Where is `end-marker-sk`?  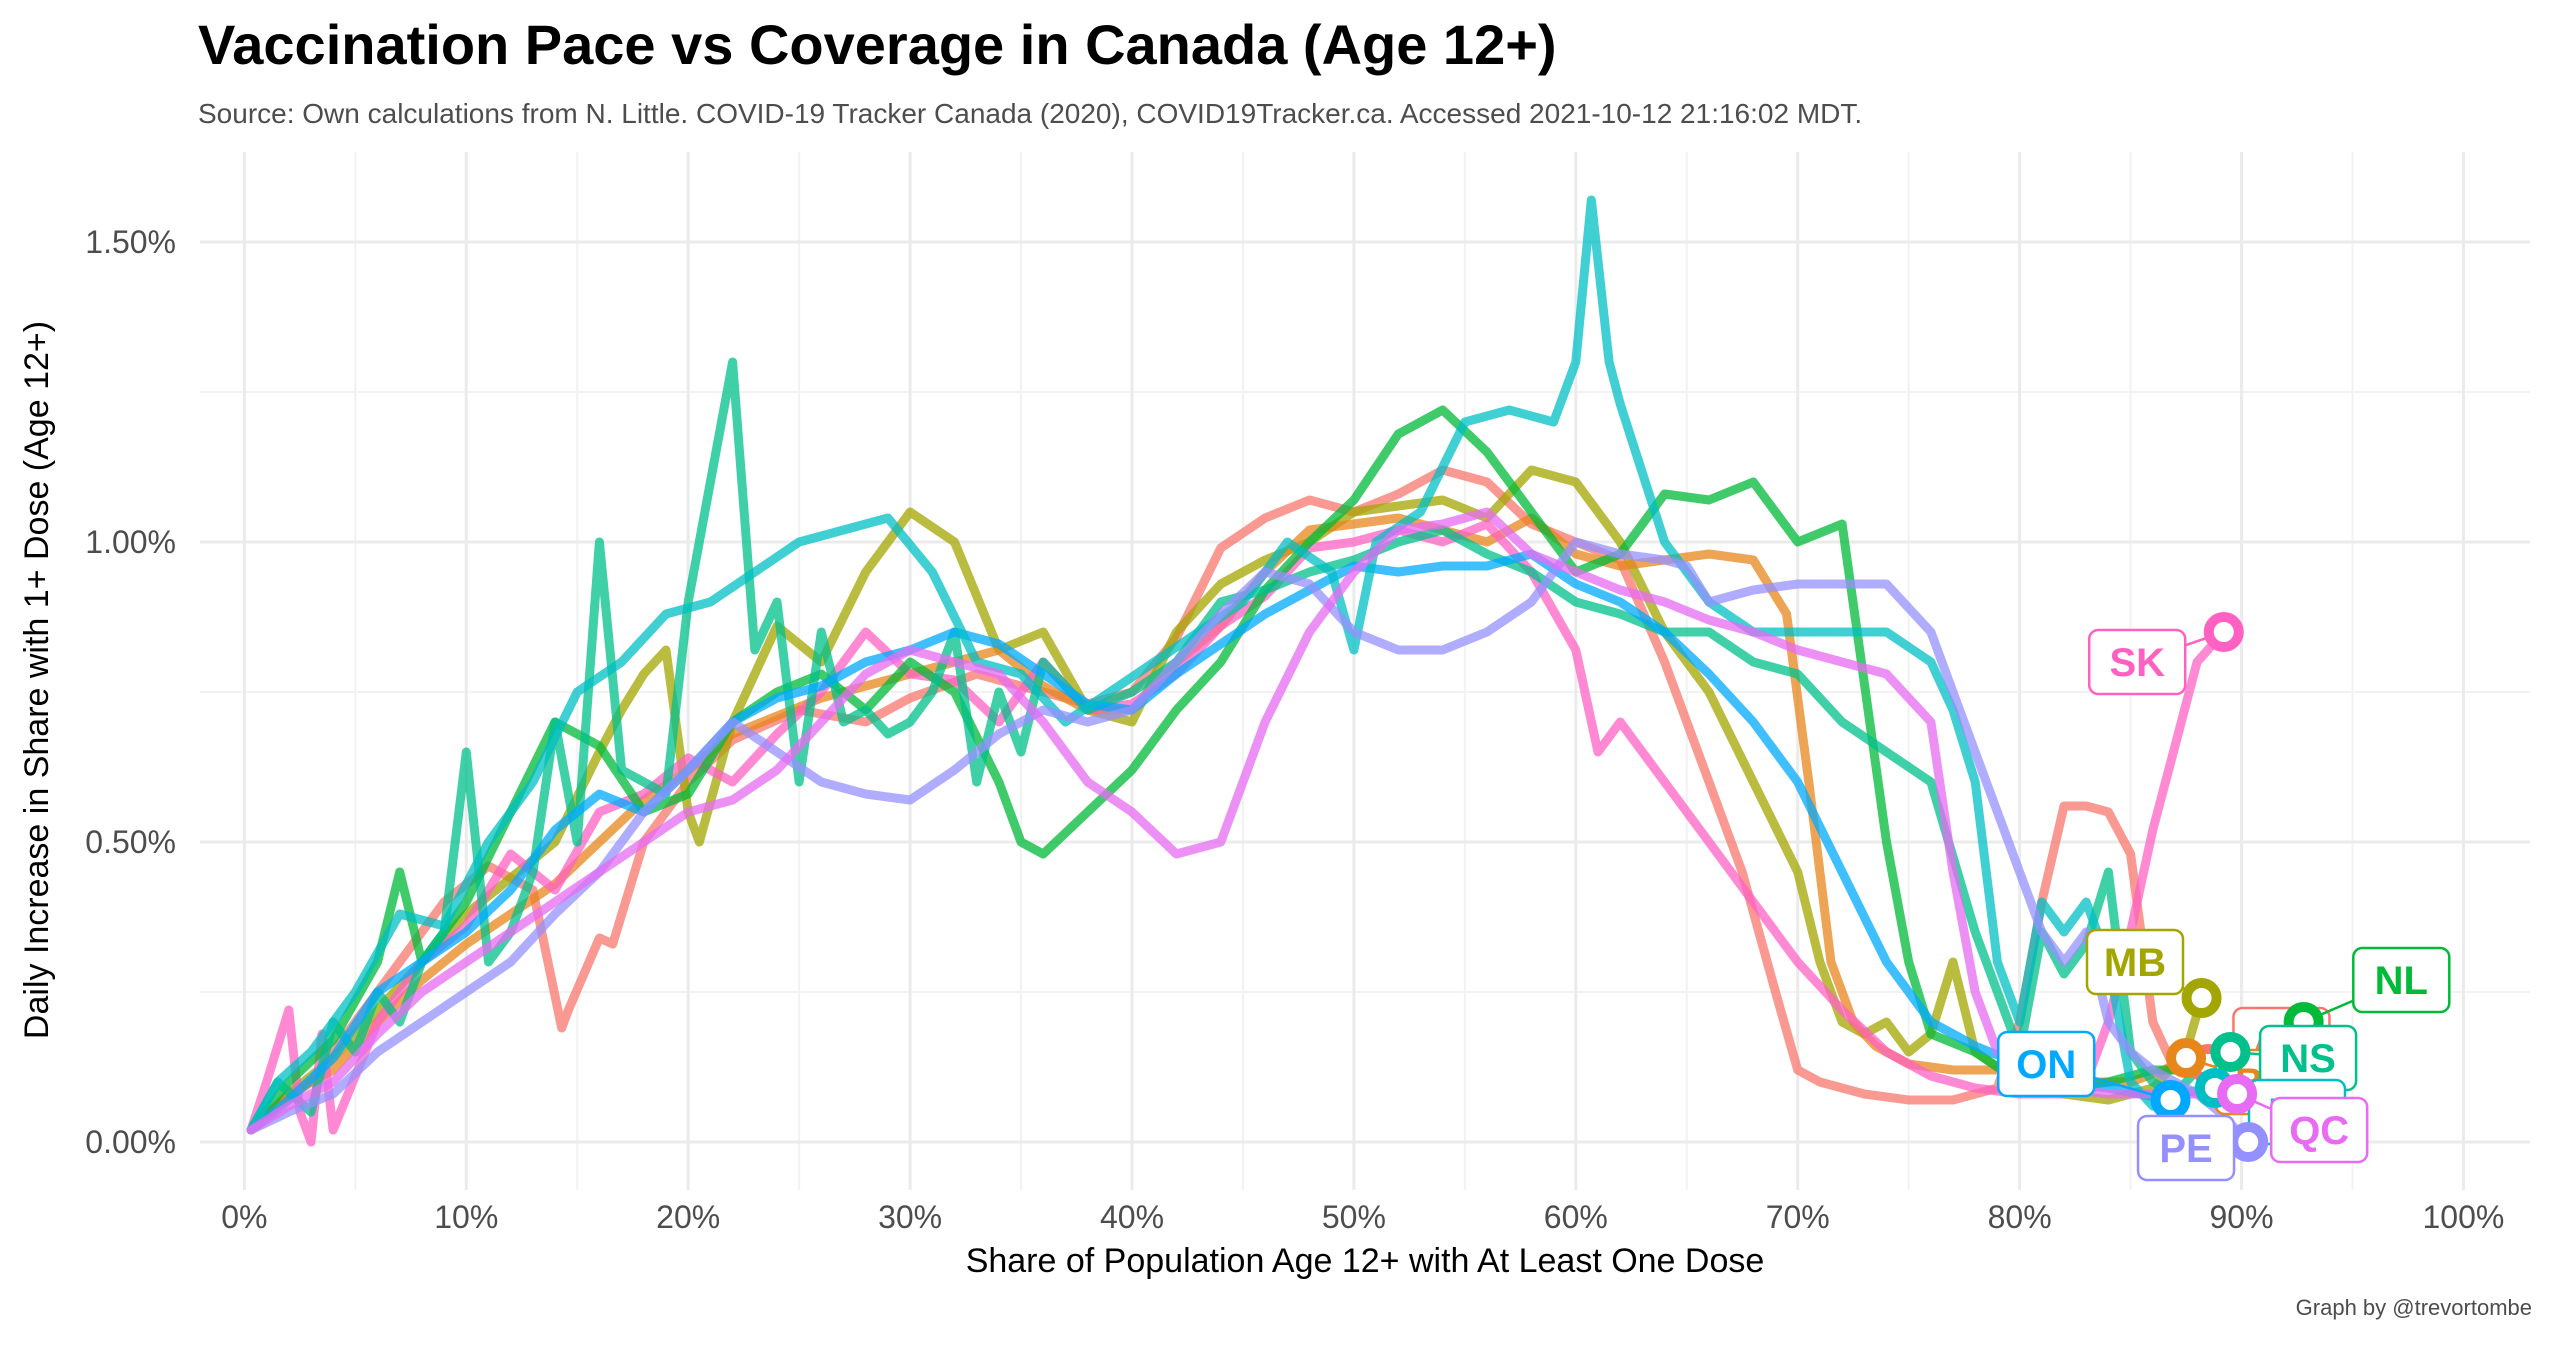 end-marker-sk is located at coordinates (2223, 632).